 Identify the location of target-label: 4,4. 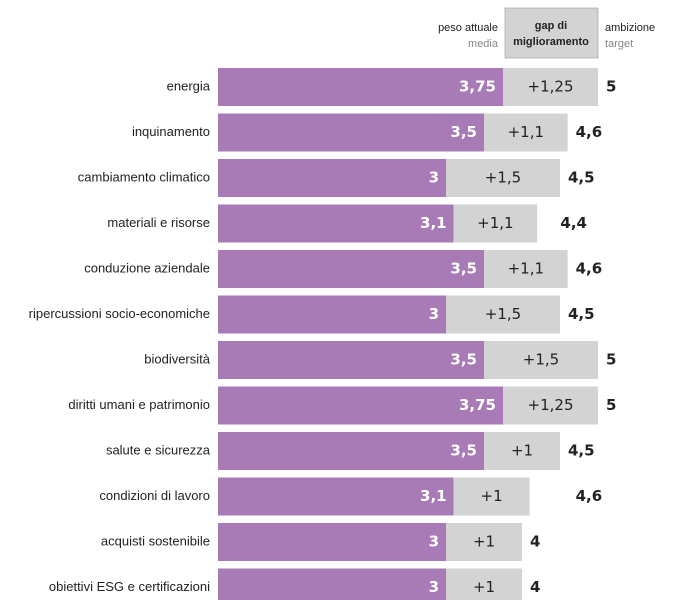
(573, 223).